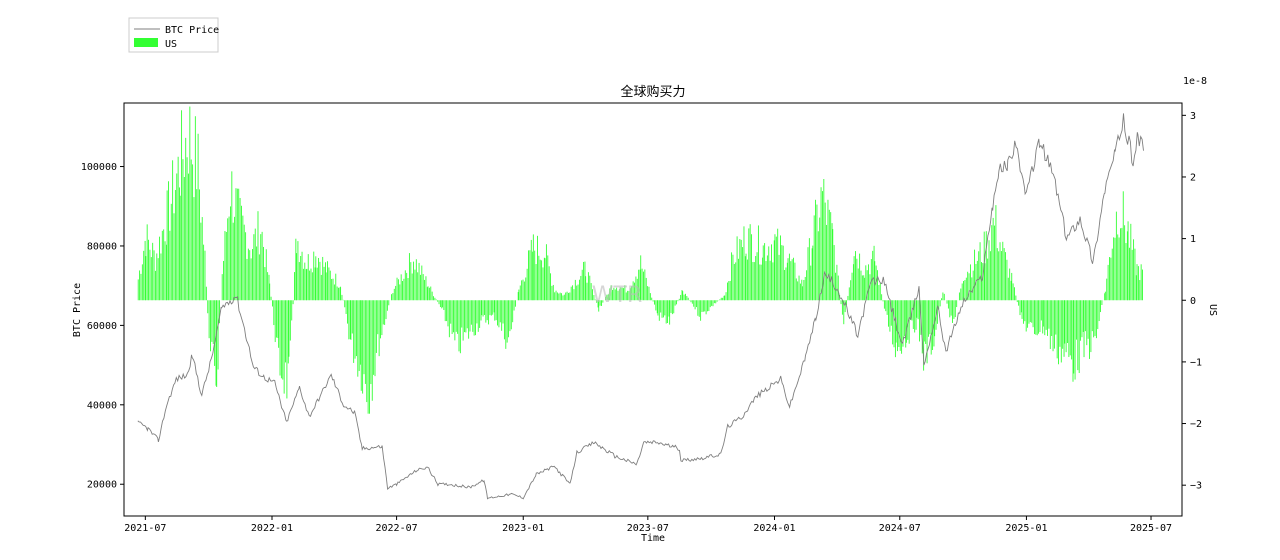 This screenshot has width=1280, height=560. What do you see at coordinates (102, 246) in the screenshot?
I see `y-tick-label: 80000` at bounding box center [102, 246].